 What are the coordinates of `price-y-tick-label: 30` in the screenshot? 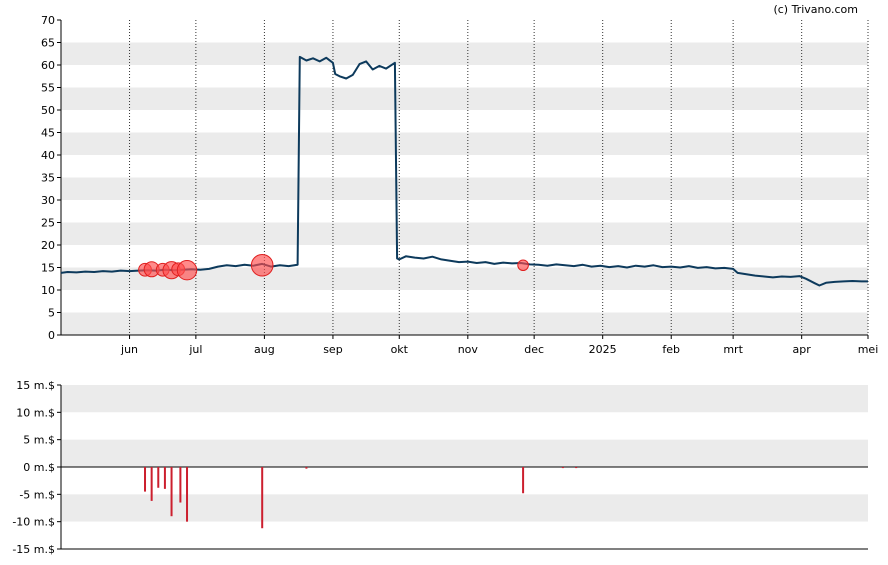 It's located at (48, 200).